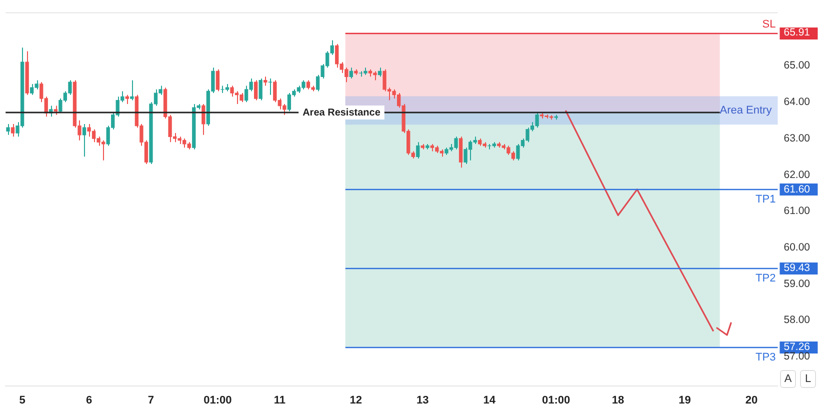  What do you see at coordinates (797, 189) in the screenshot?
I see `y-tick-label: 61.60` at bounding box center [797, 189].